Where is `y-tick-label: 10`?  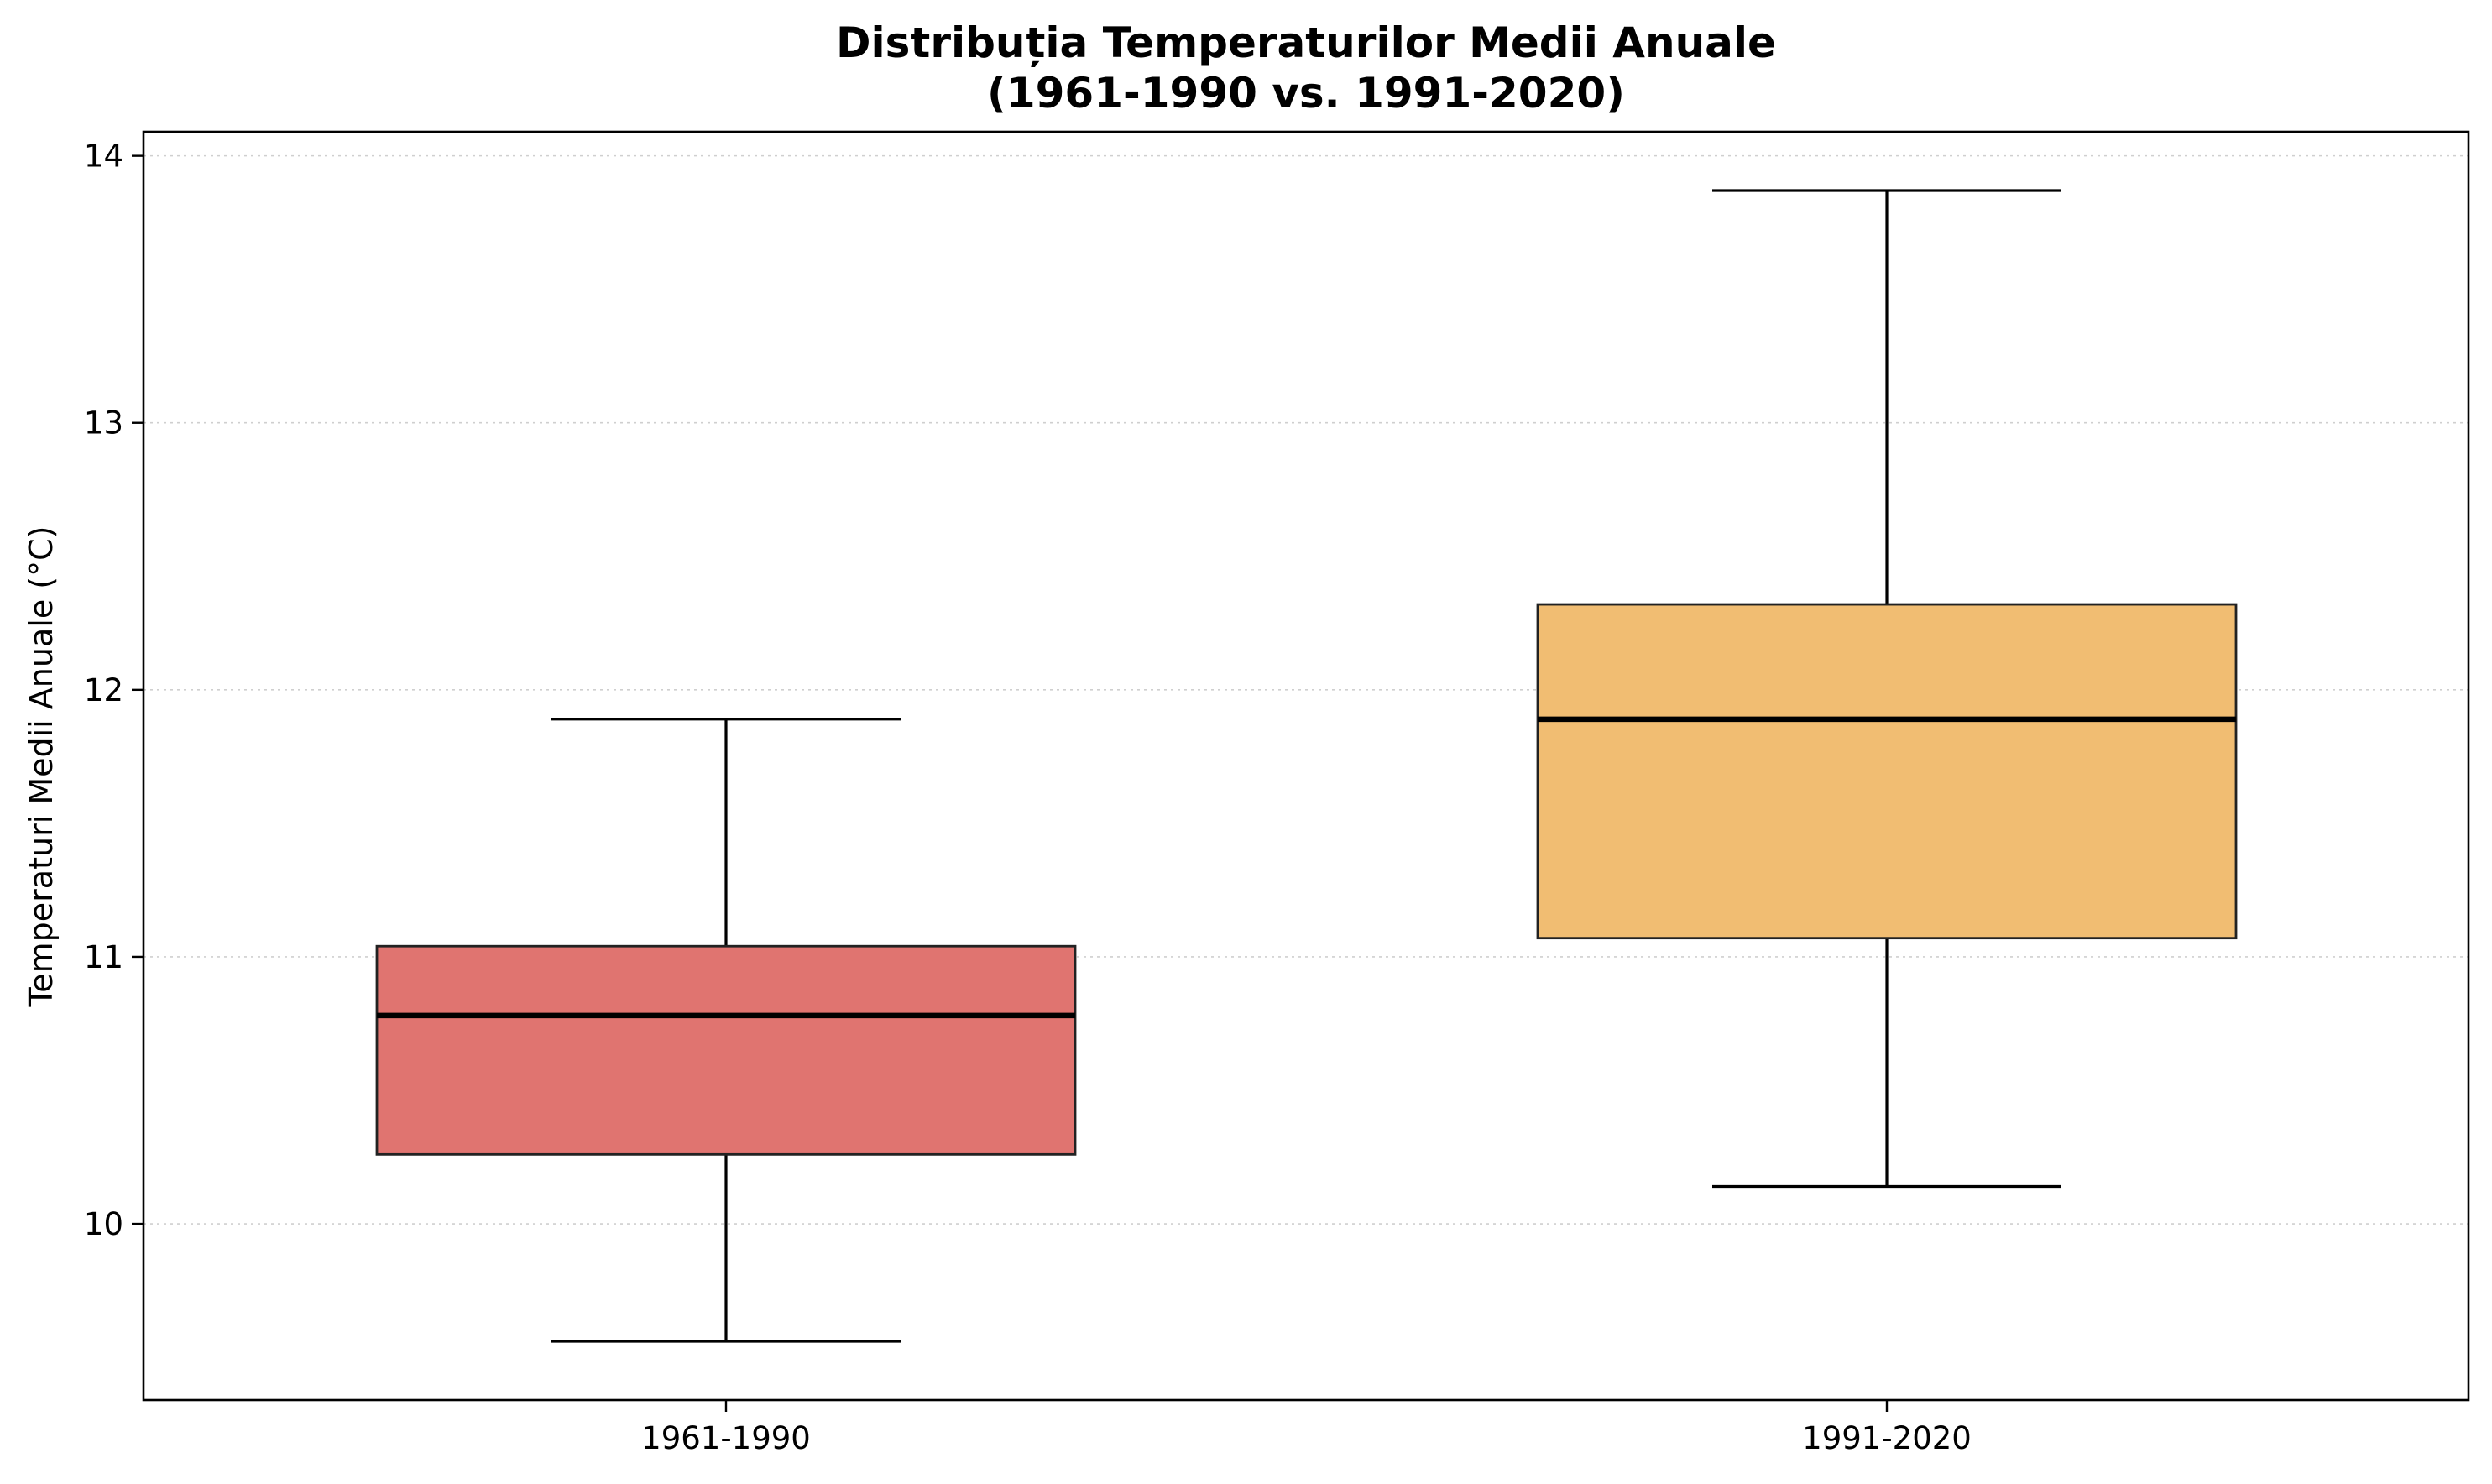
y-tick-label: 10 is located at coordinates (103, 1224).